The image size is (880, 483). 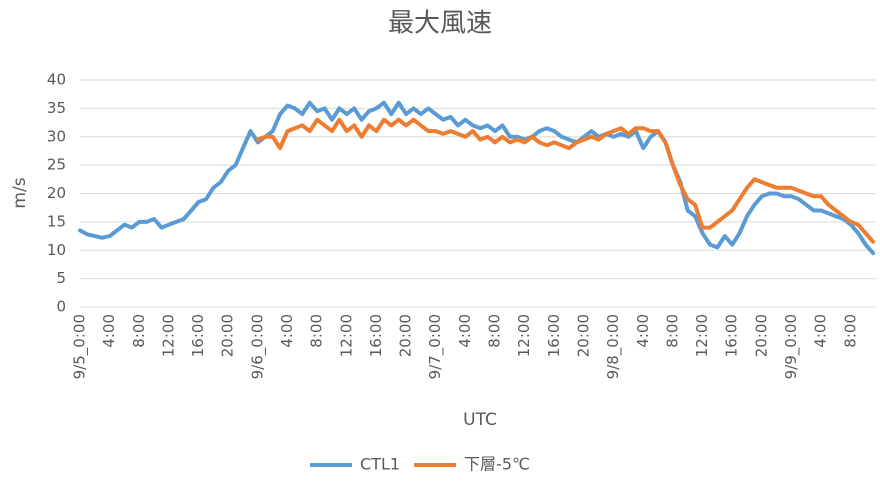 I want to click on x-tick-label: 9/5_0:00, so click(x=80, y=346).